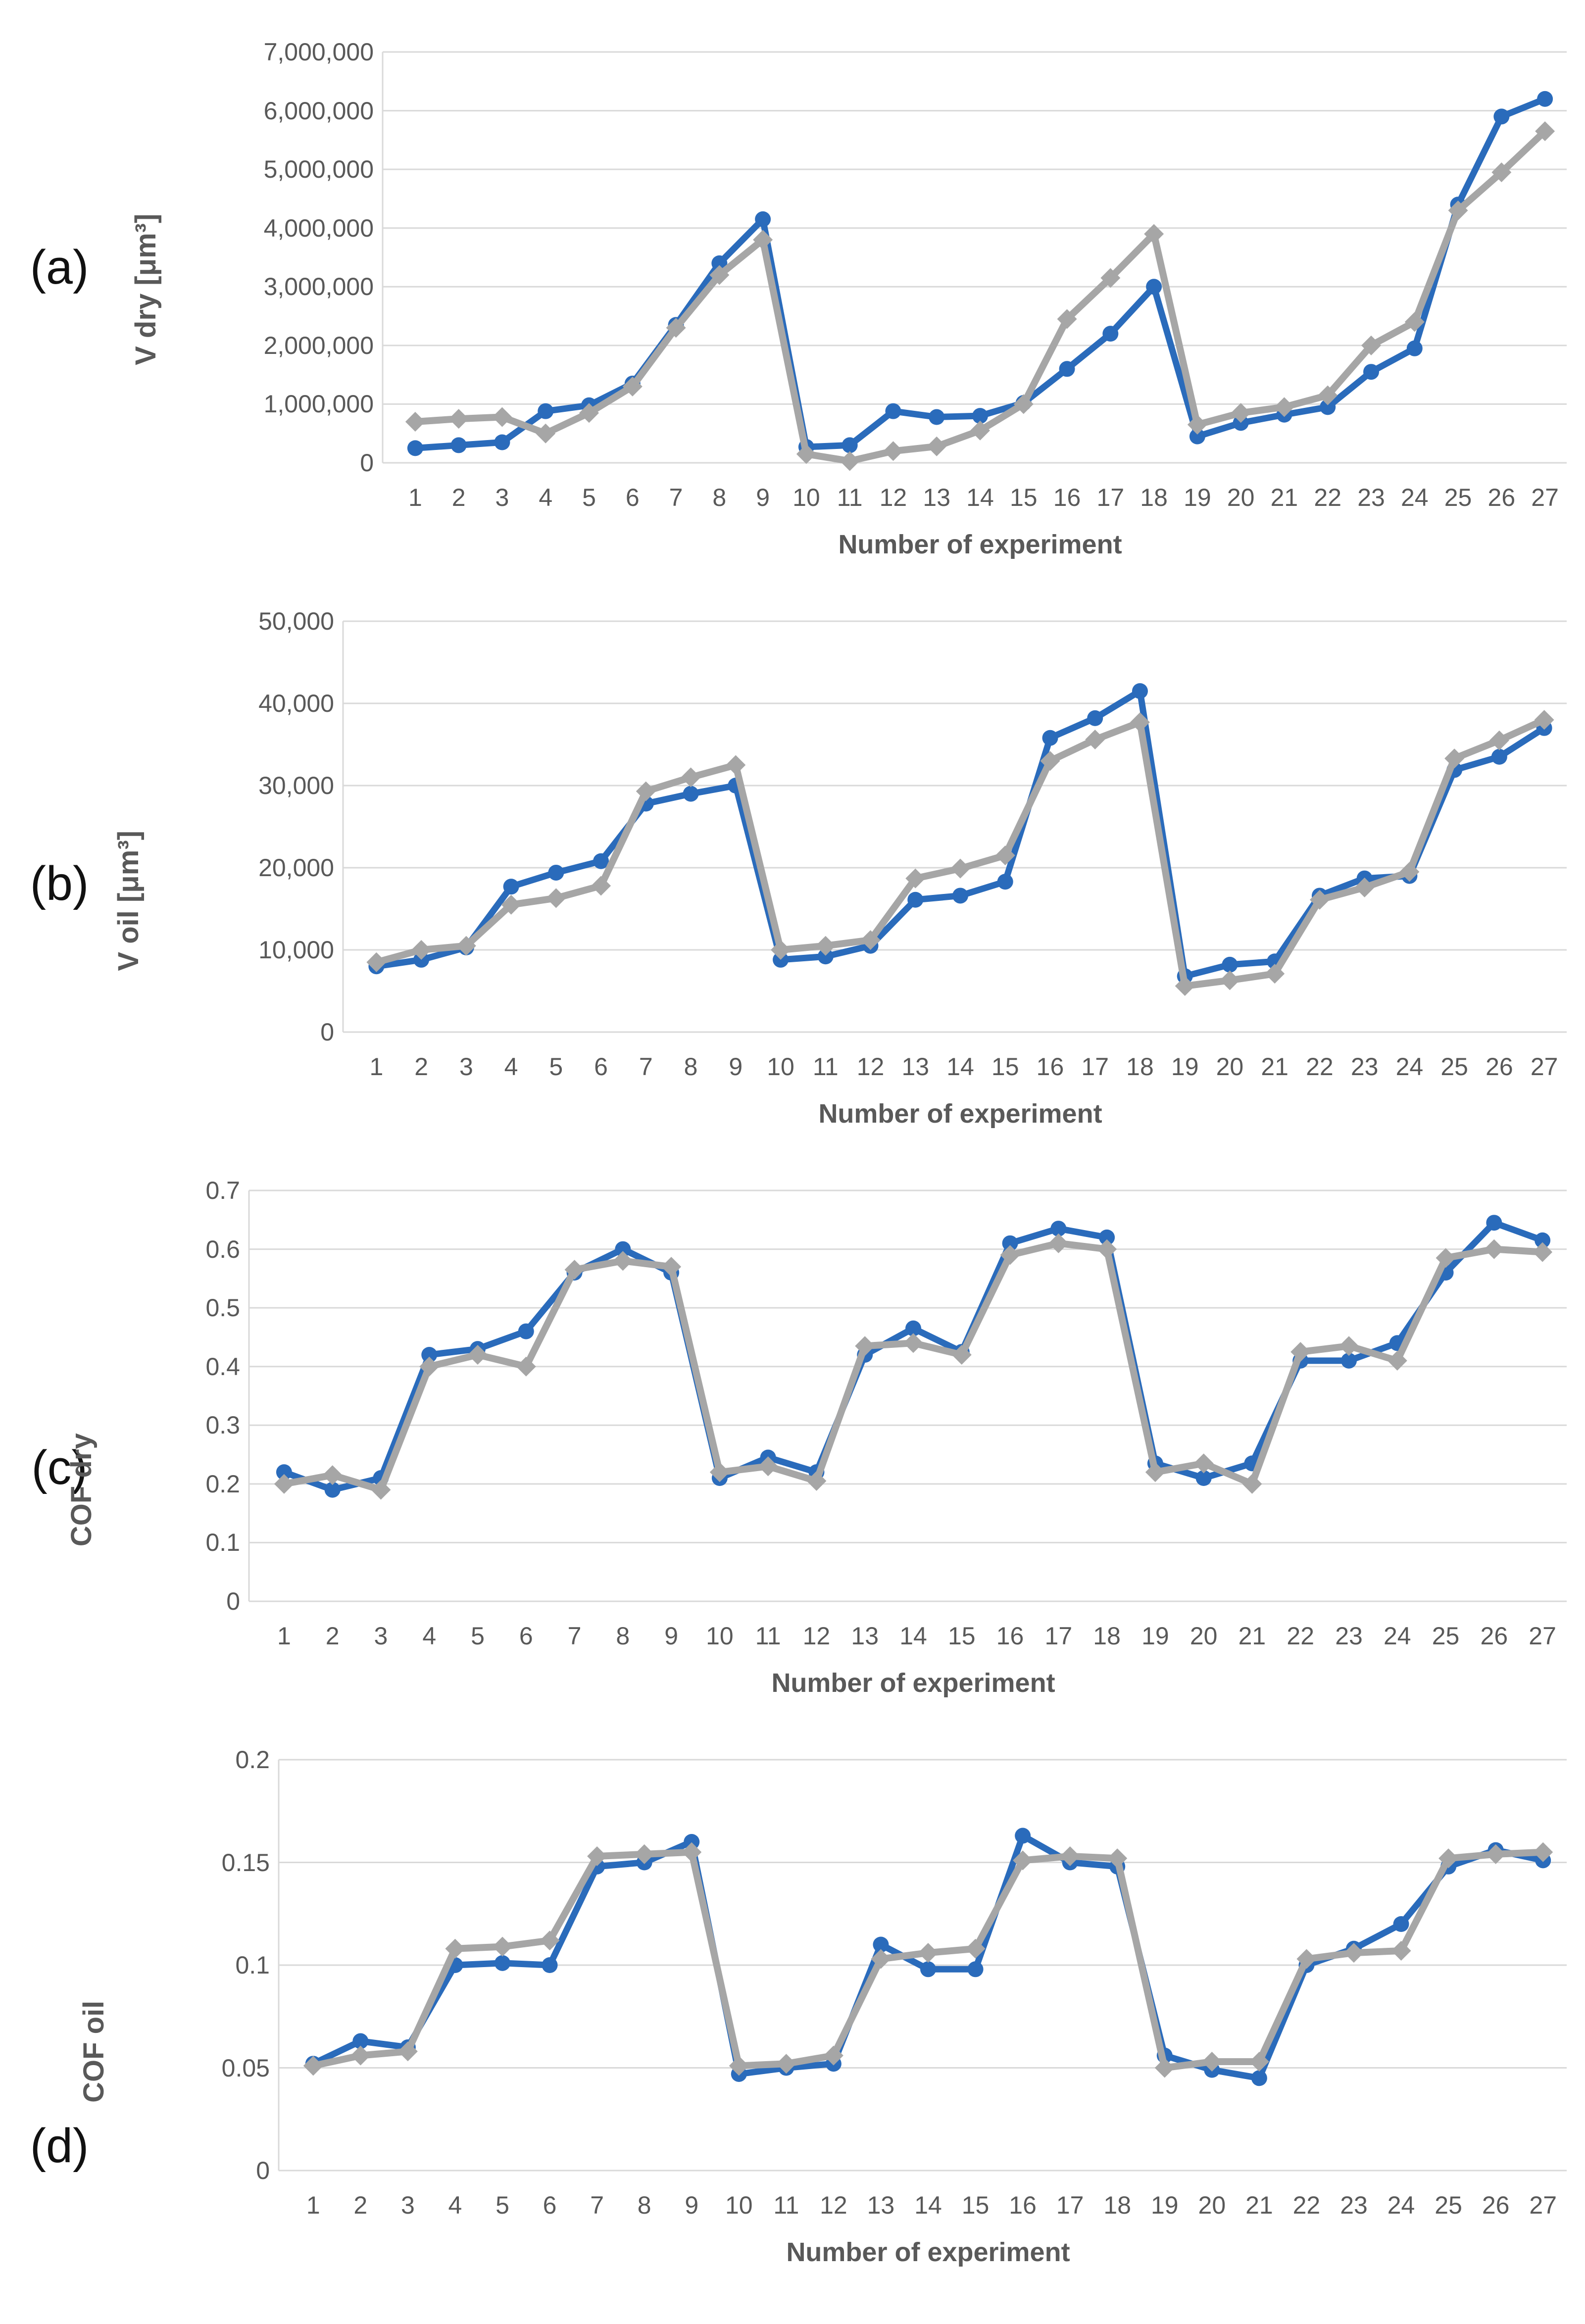 This screenshot has height=2324, width=1585. What do you see at coordinates (1110, 497) in the screenshot?
I see `x-tick-label: 17` at bounding box center [1110, 497].